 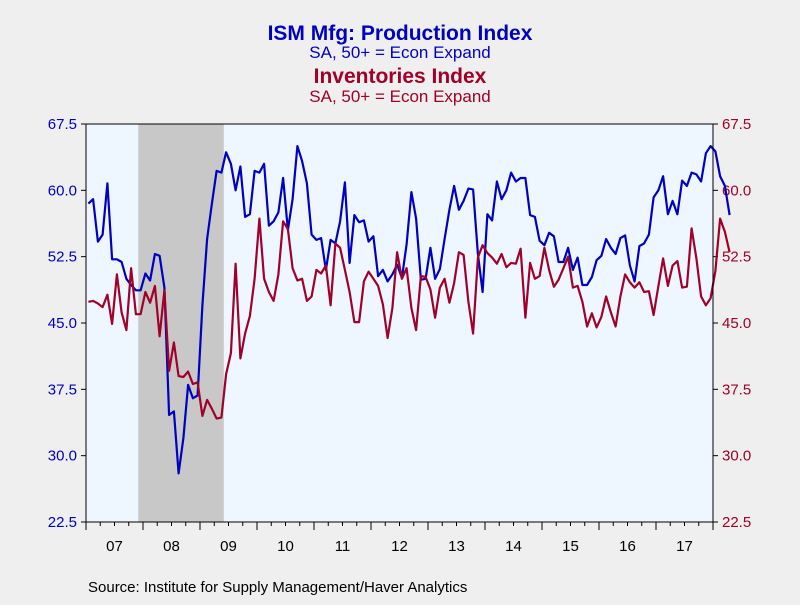 What do you see at coordinates (399, 546) in the screenshot?
I see `x-tick-label: 12` at bounding box center [399, 546].